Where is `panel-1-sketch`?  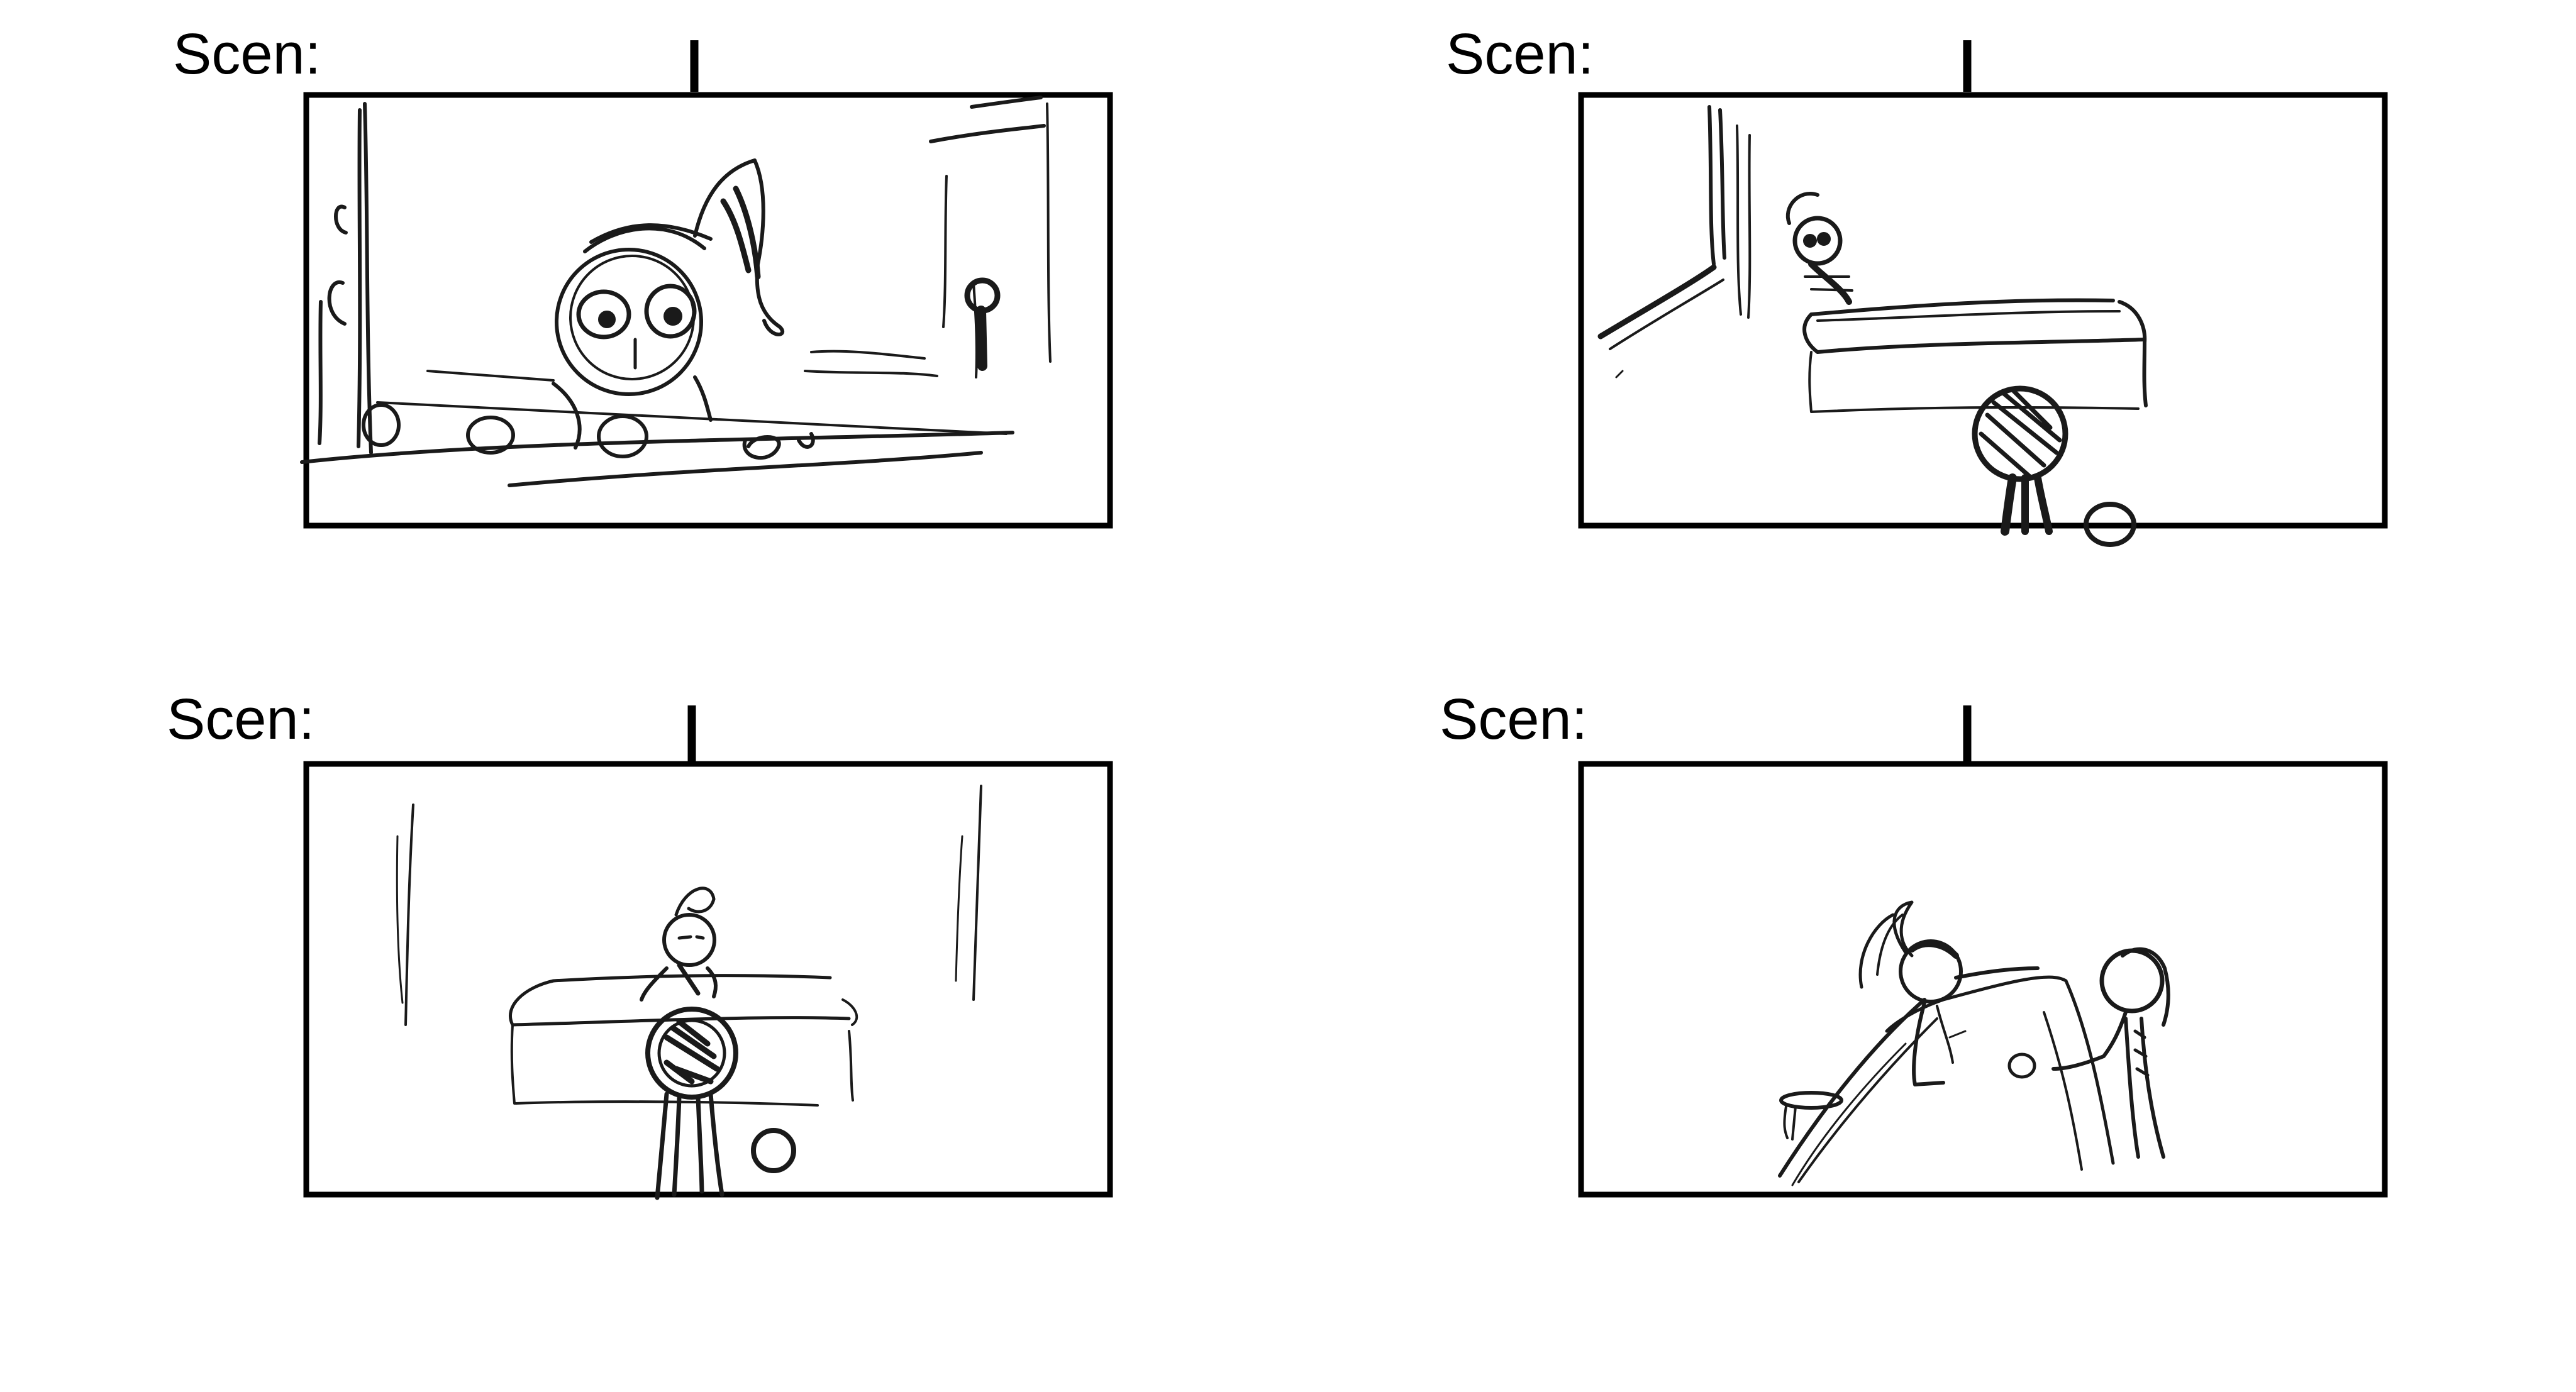 panel-1-sketch is located at coordinates (676, 291).